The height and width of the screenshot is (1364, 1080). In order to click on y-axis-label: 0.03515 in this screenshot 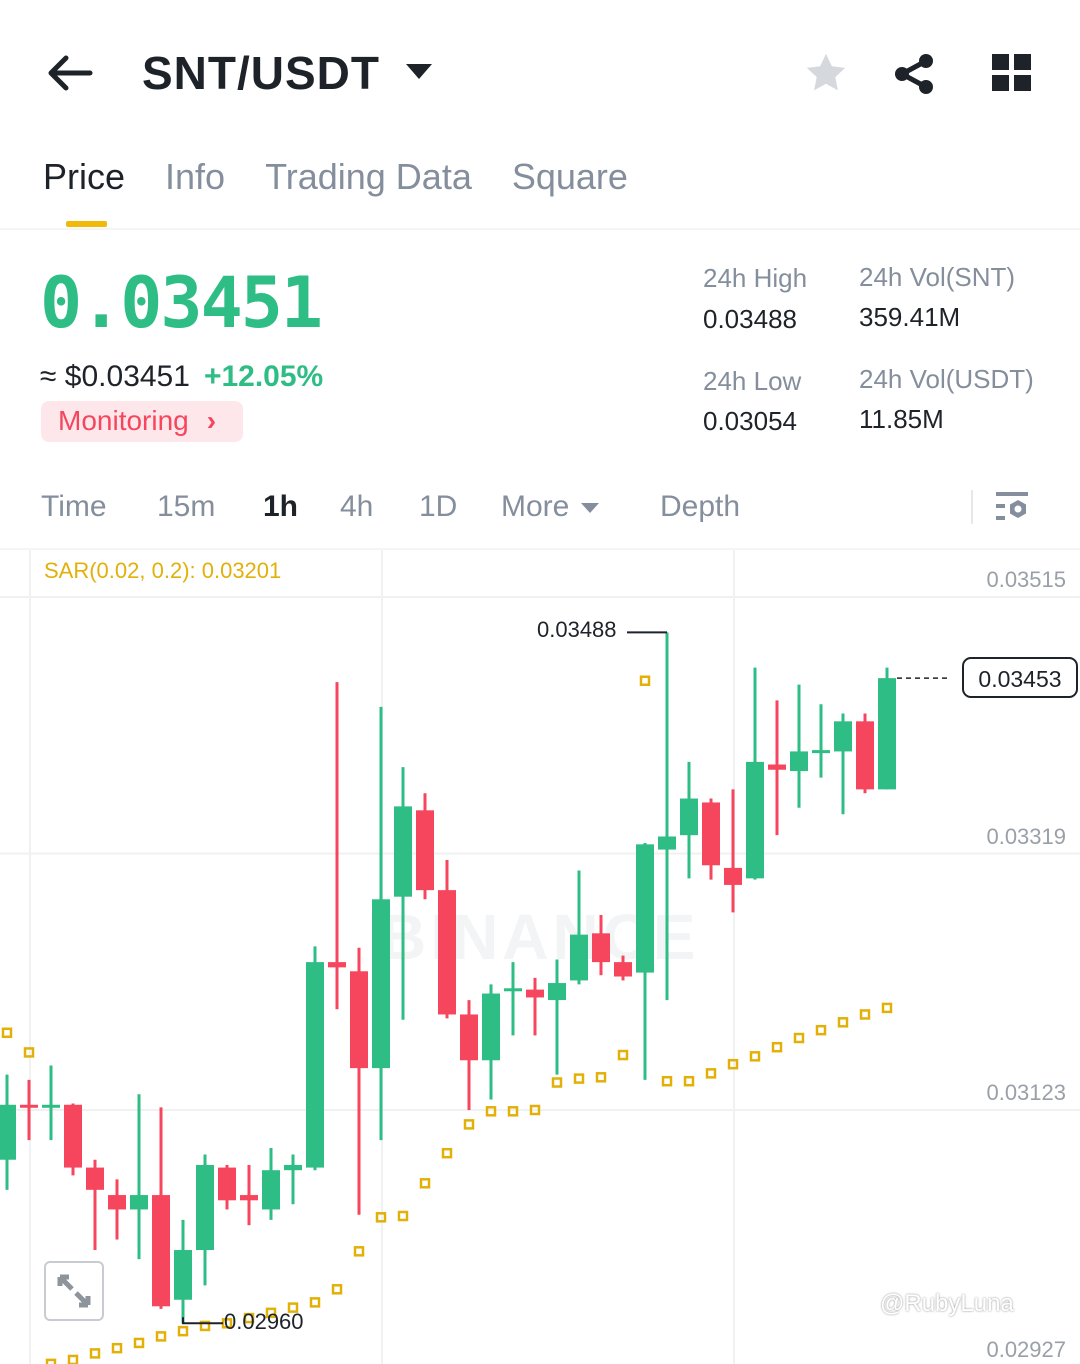, I will do `click(1026, 579)`.